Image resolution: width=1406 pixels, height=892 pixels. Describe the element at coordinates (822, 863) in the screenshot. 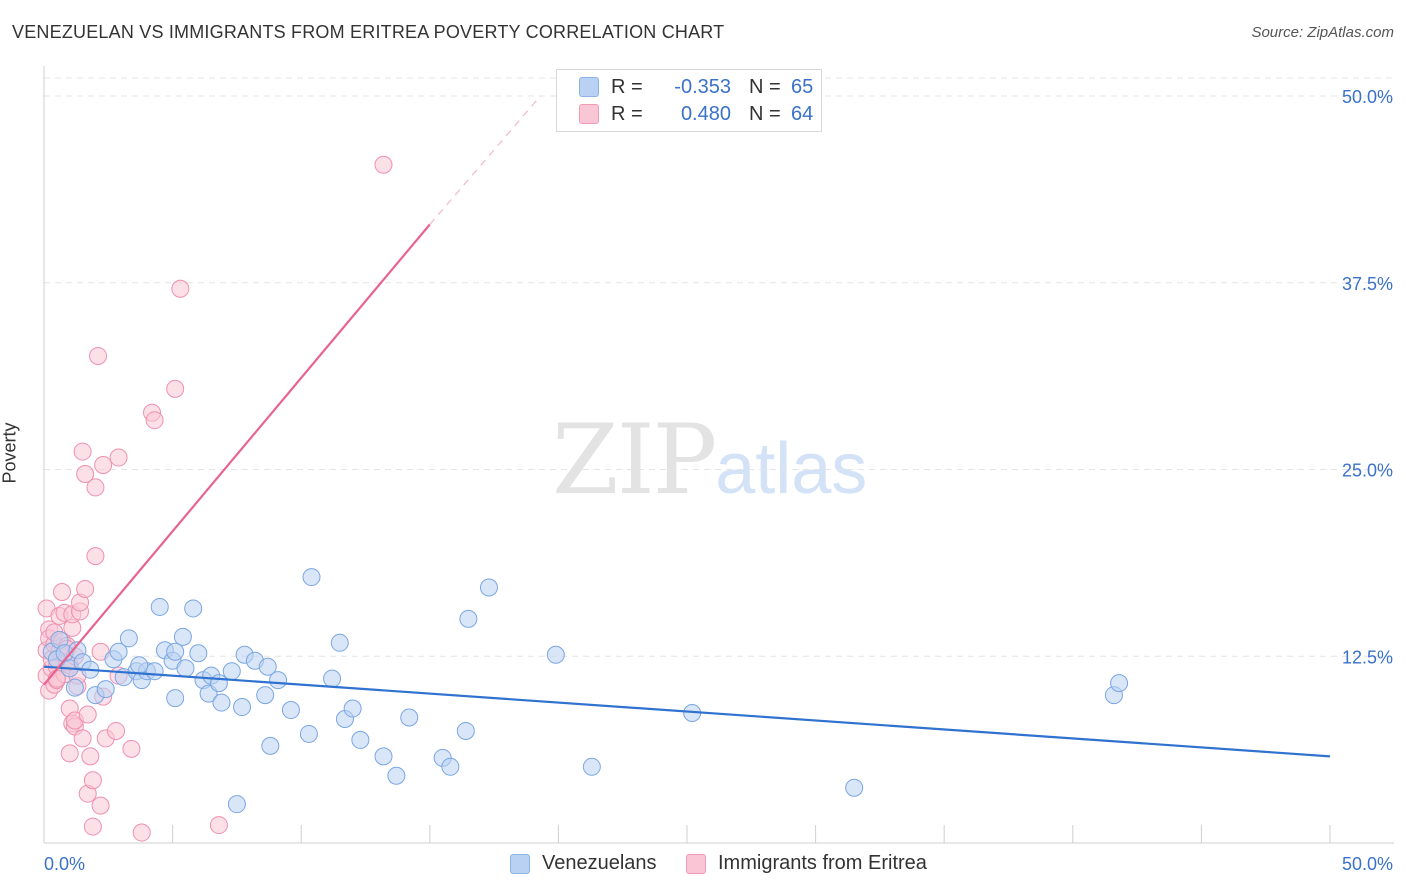

I see `legend-label: Immigrants from Eritrea` at that location.